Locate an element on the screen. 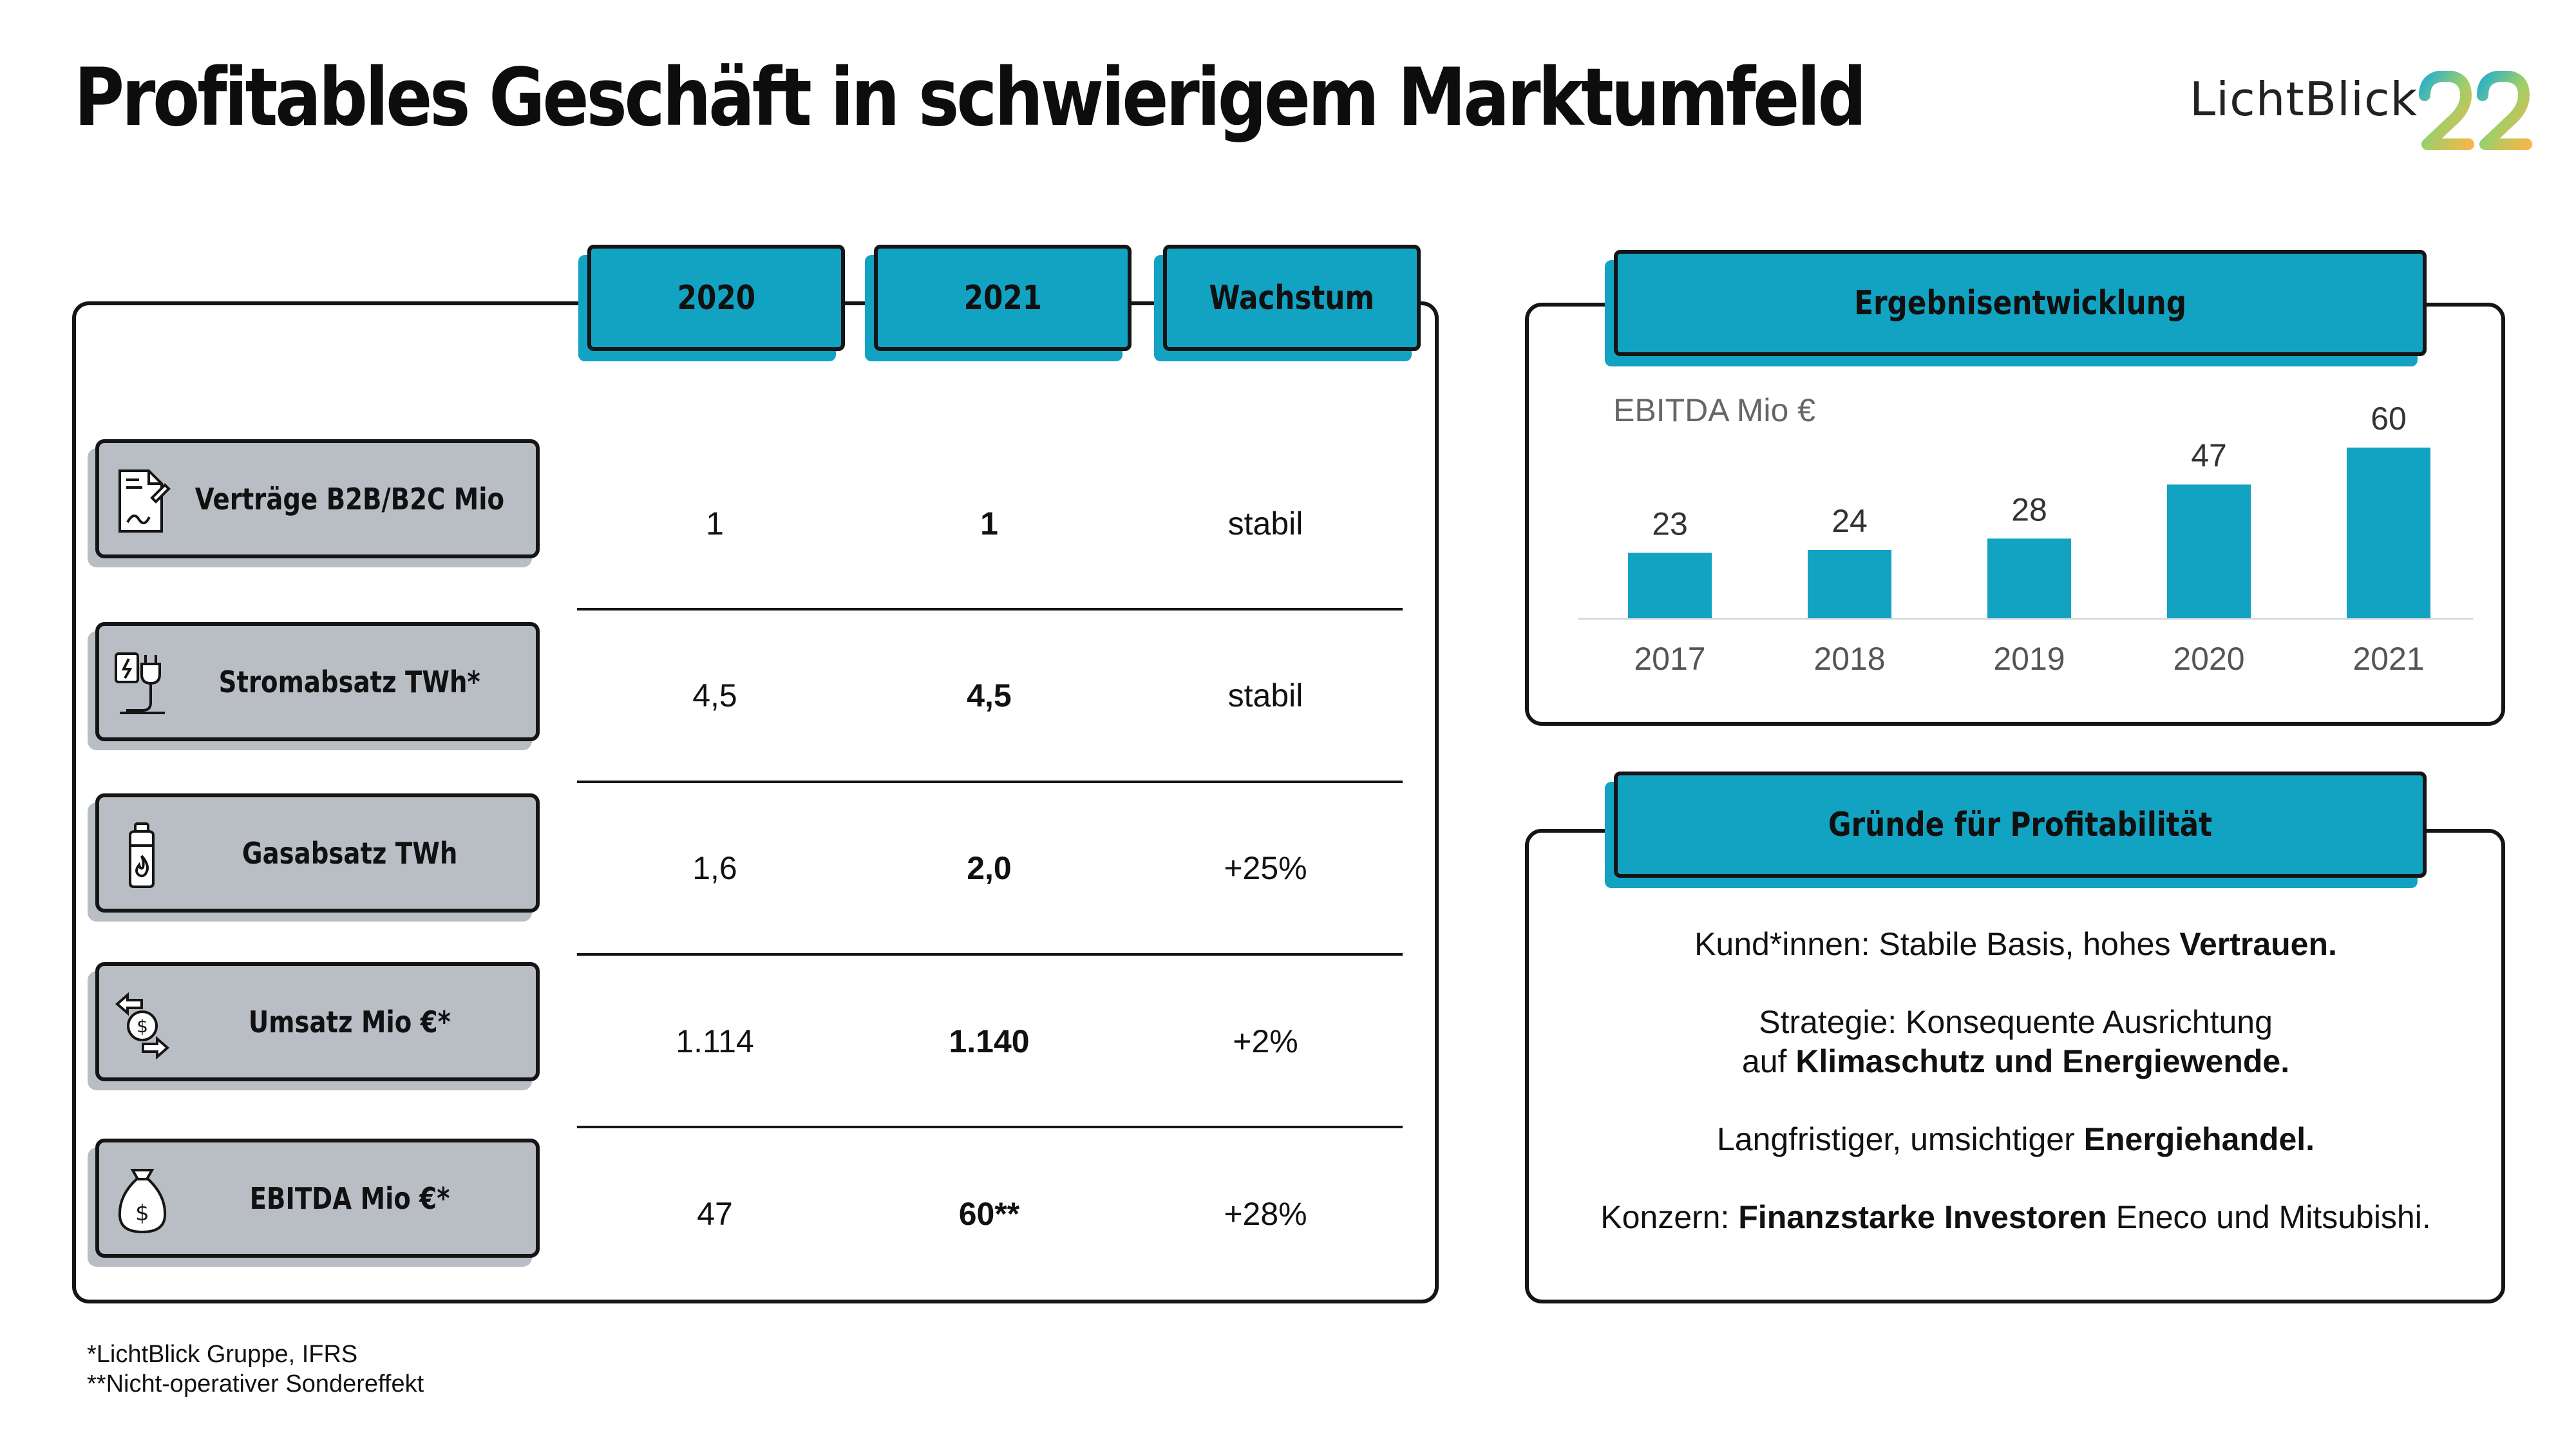  bar-2018 is located at coordinates (1849, 584).